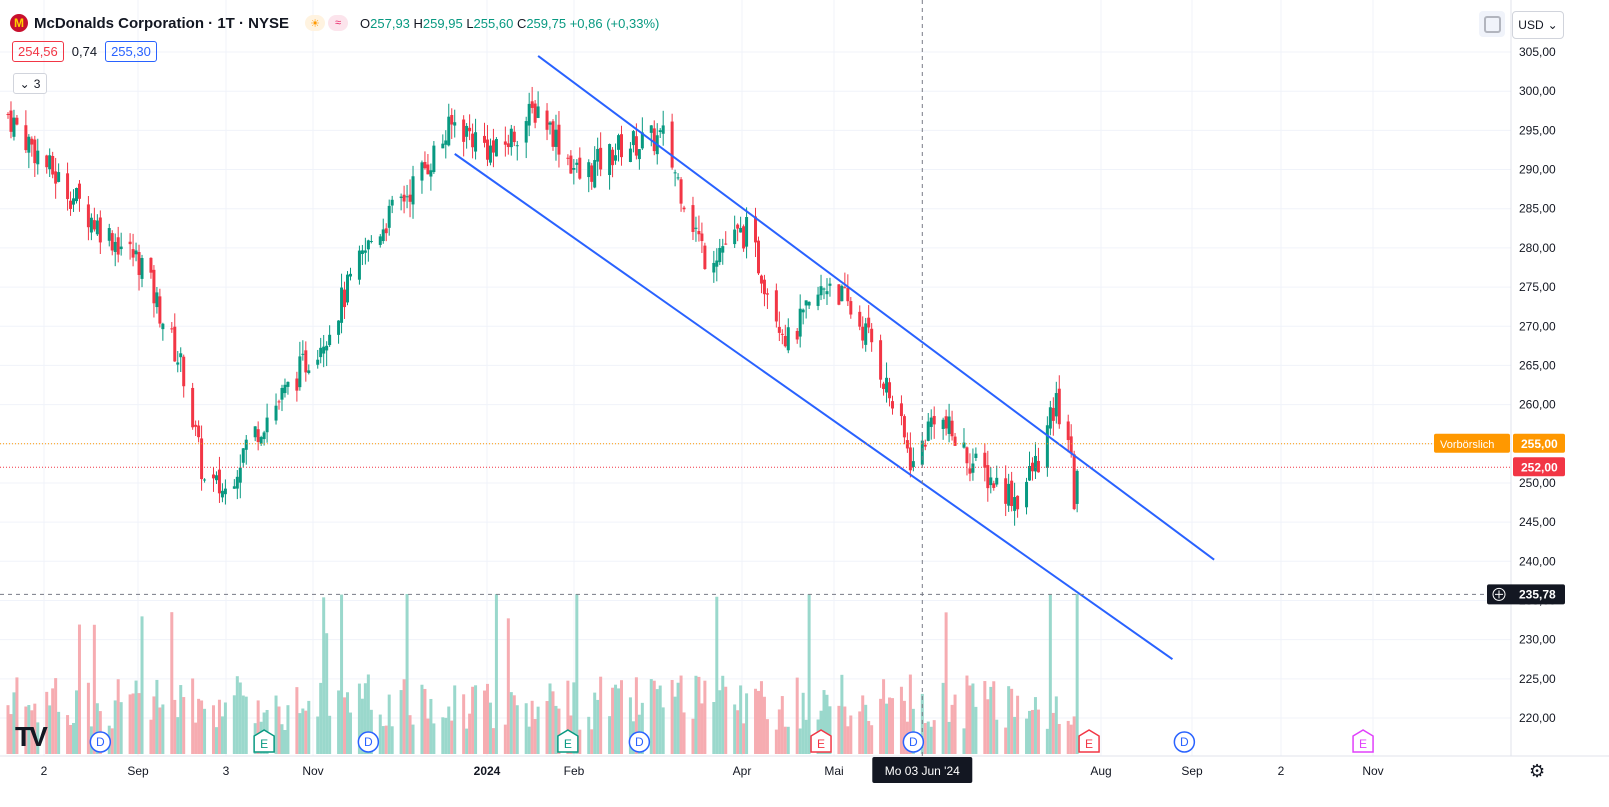 The width and height of the screenshot is (1609, 807). Describe the element at coordinates (1372, 771) in the screenshot. I see `x-axis-tick-label: Nov` at that location.